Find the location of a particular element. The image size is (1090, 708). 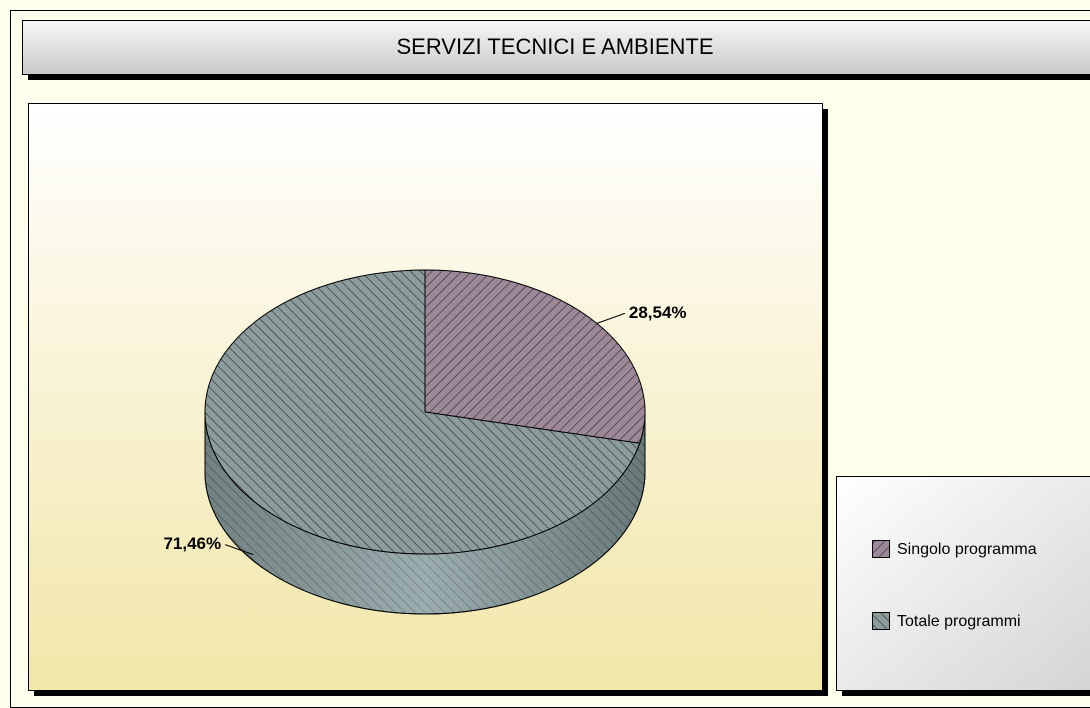

chart-title: SERVIZI TECNICI E AMBIENTE is located at coordinates (554, 46).